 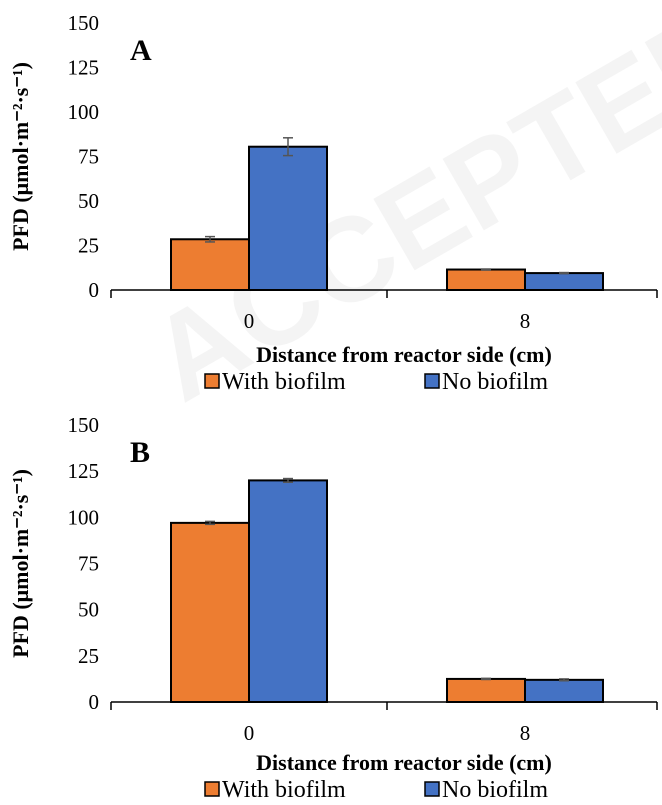 What do you see at coordinates (140, 452) in the screenshot?
I see `panel-label: B` at bounding box center [140, 452].